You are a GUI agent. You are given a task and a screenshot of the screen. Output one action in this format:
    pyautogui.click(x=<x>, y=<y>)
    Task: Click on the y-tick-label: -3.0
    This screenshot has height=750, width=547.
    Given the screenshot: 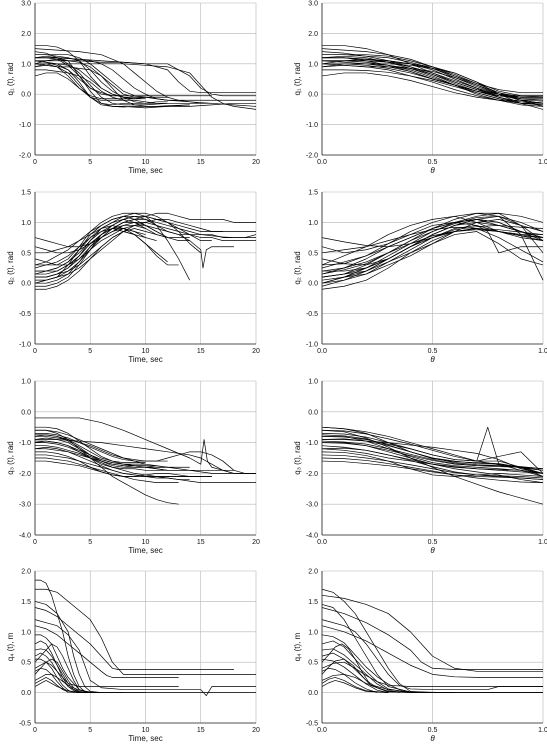 What is the action you would take?
    pyautogui.click(x=312, y=505)
    